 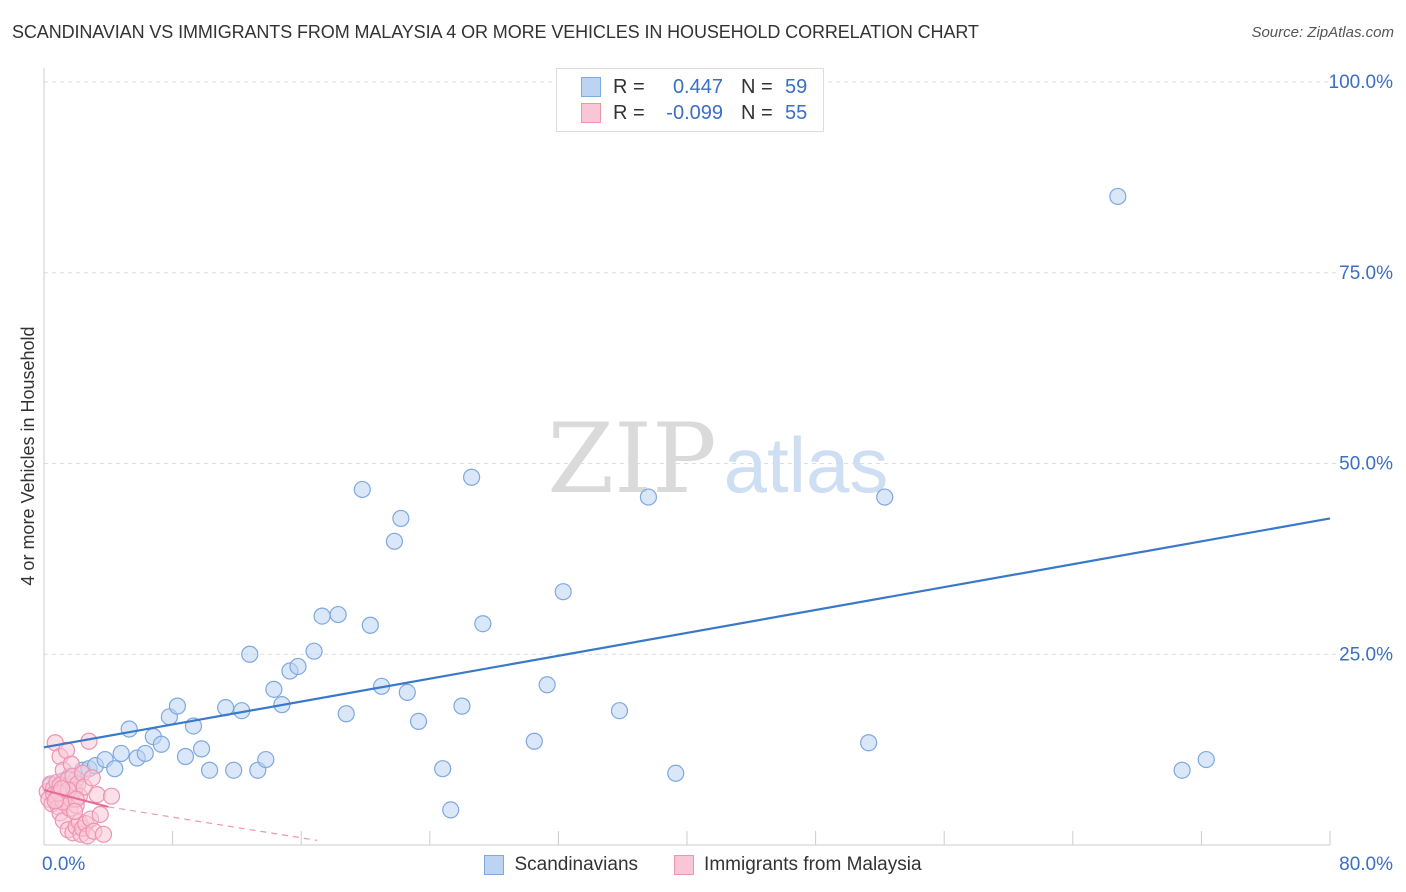 I want to click on x-tick-label: 0.0%, so click(x=63, y=864).